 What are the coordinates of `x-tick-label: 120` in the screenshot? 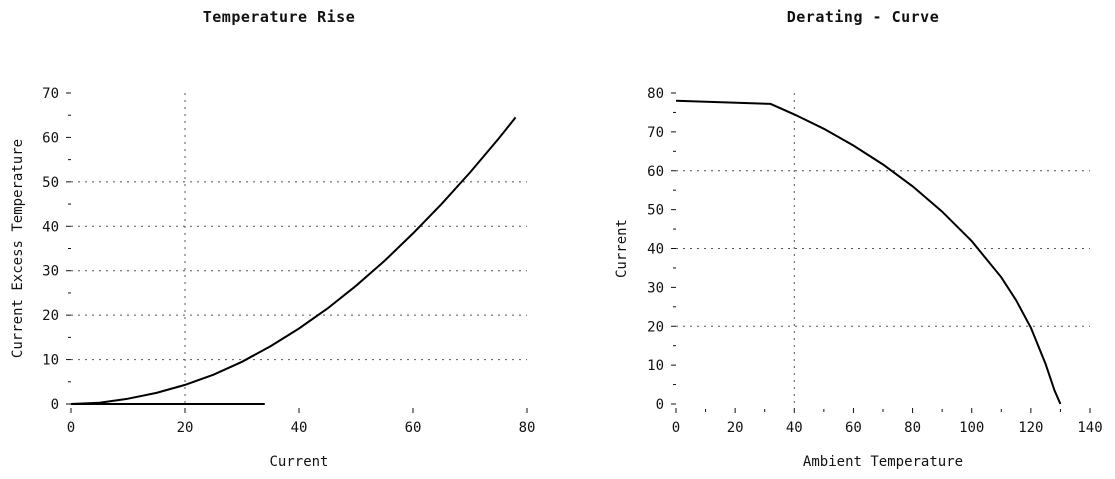 It's located at (1030, 428).